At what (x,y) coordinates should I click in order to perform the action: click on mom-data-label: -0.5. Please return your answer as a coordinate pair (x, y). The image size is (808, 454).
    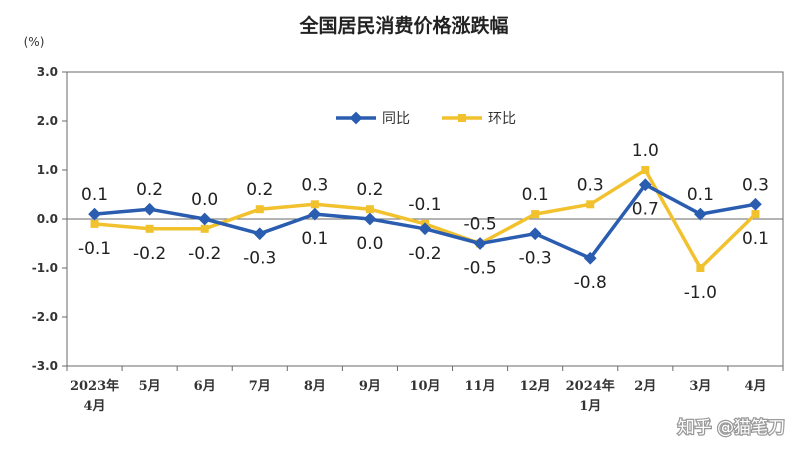
    Looking at the image, I should click on (479, 225).